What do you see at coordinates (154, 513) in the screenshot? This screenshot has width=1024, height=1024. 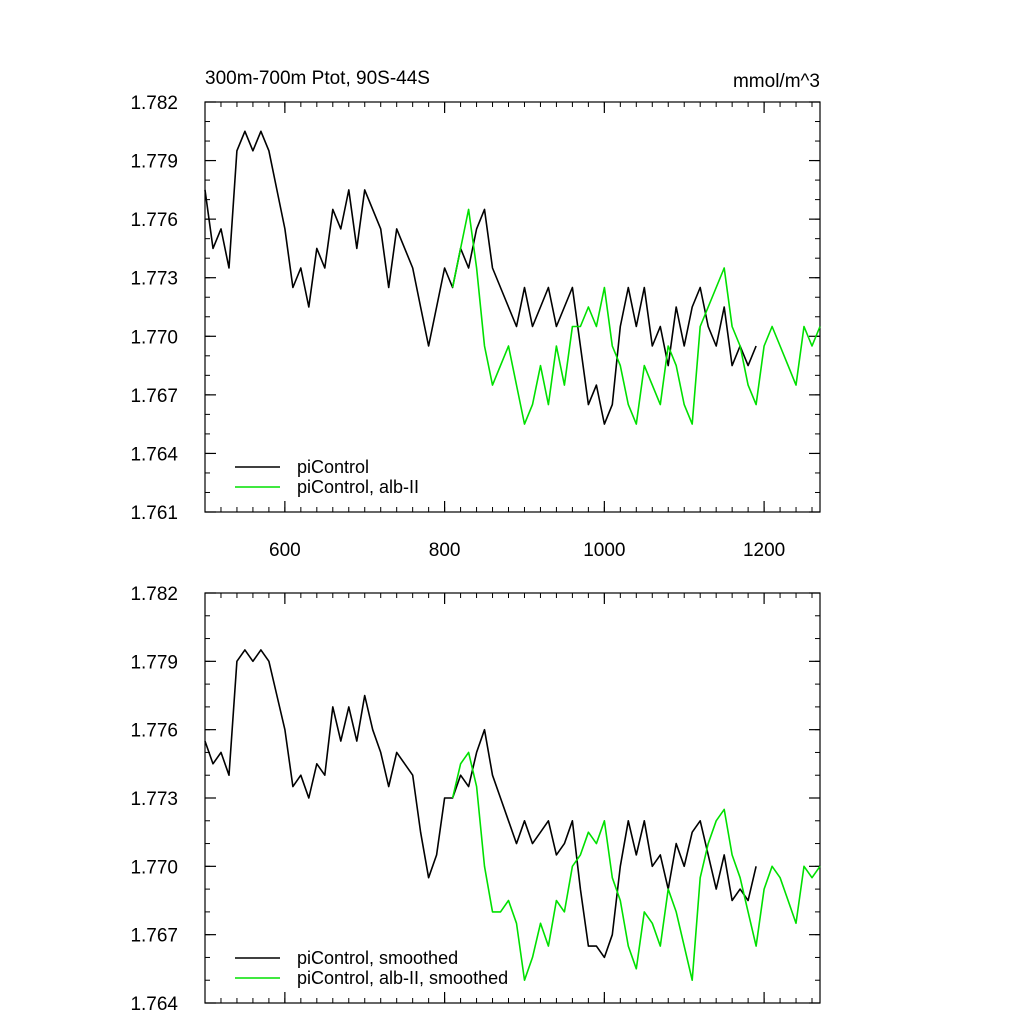 I see `y-tick-label: 1.761` at bounding box center [154, 513].